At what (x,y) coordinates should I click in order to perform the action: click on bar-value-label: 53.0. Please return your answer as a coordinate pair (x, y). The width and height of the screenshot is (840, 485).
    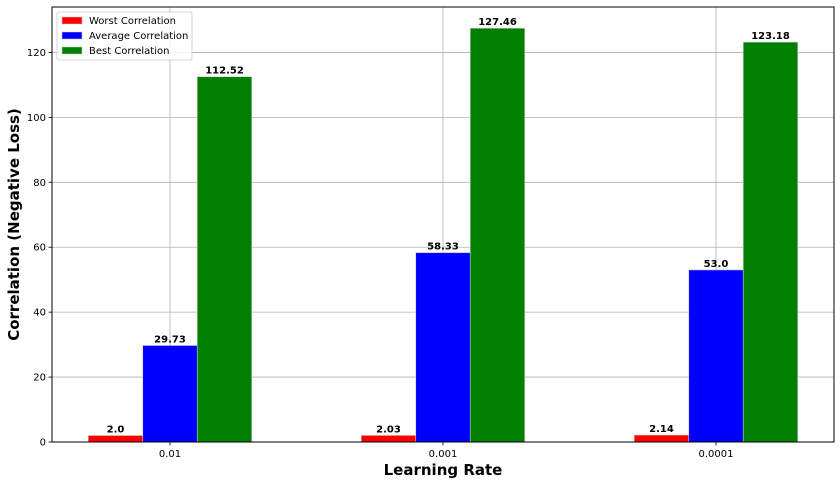
    Looking at the image, I should click on (716, 264).